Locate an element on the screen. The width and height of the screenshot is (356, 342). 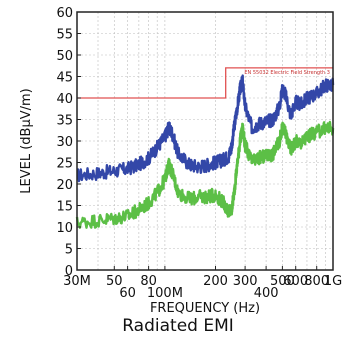
y-tick-label: 0 is located at coordinates (69, 271).